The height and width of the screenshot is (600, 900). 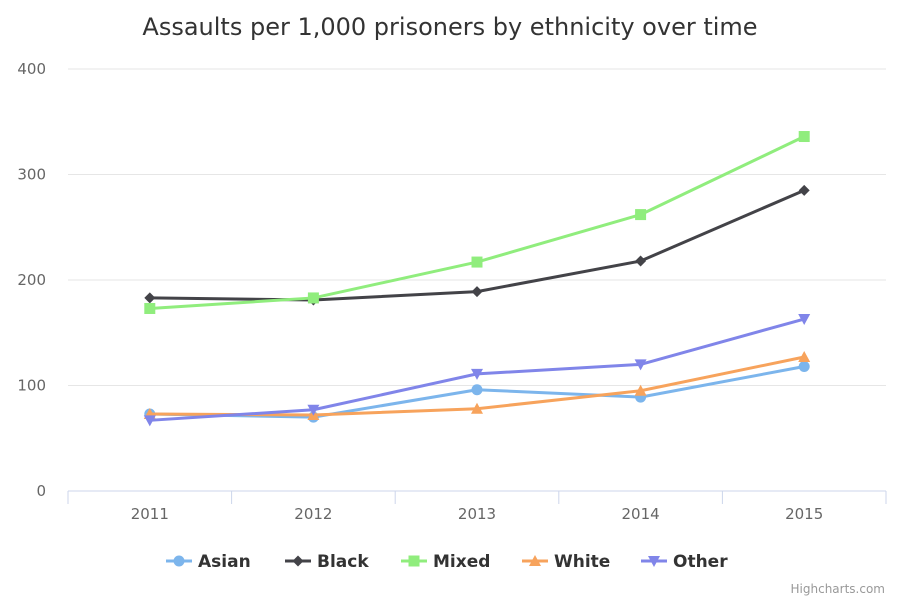 What do you see at coordinates (461, 562) in the screenshot?
I see `legend-label: Mixed` at bounding box center [461, 562].